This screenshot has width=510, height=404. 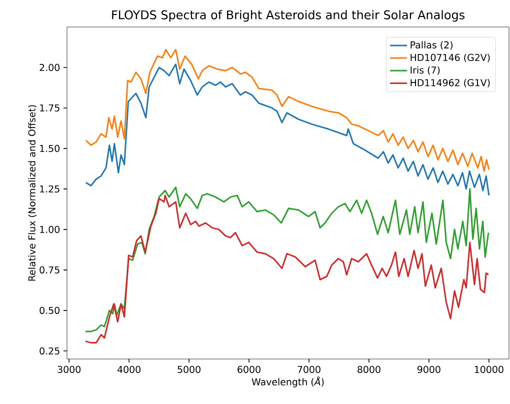 What do you see at coordinates (428, 370) in the screenshot?
I see `x-tick-label: 9000` at bounding box center [428, 370].